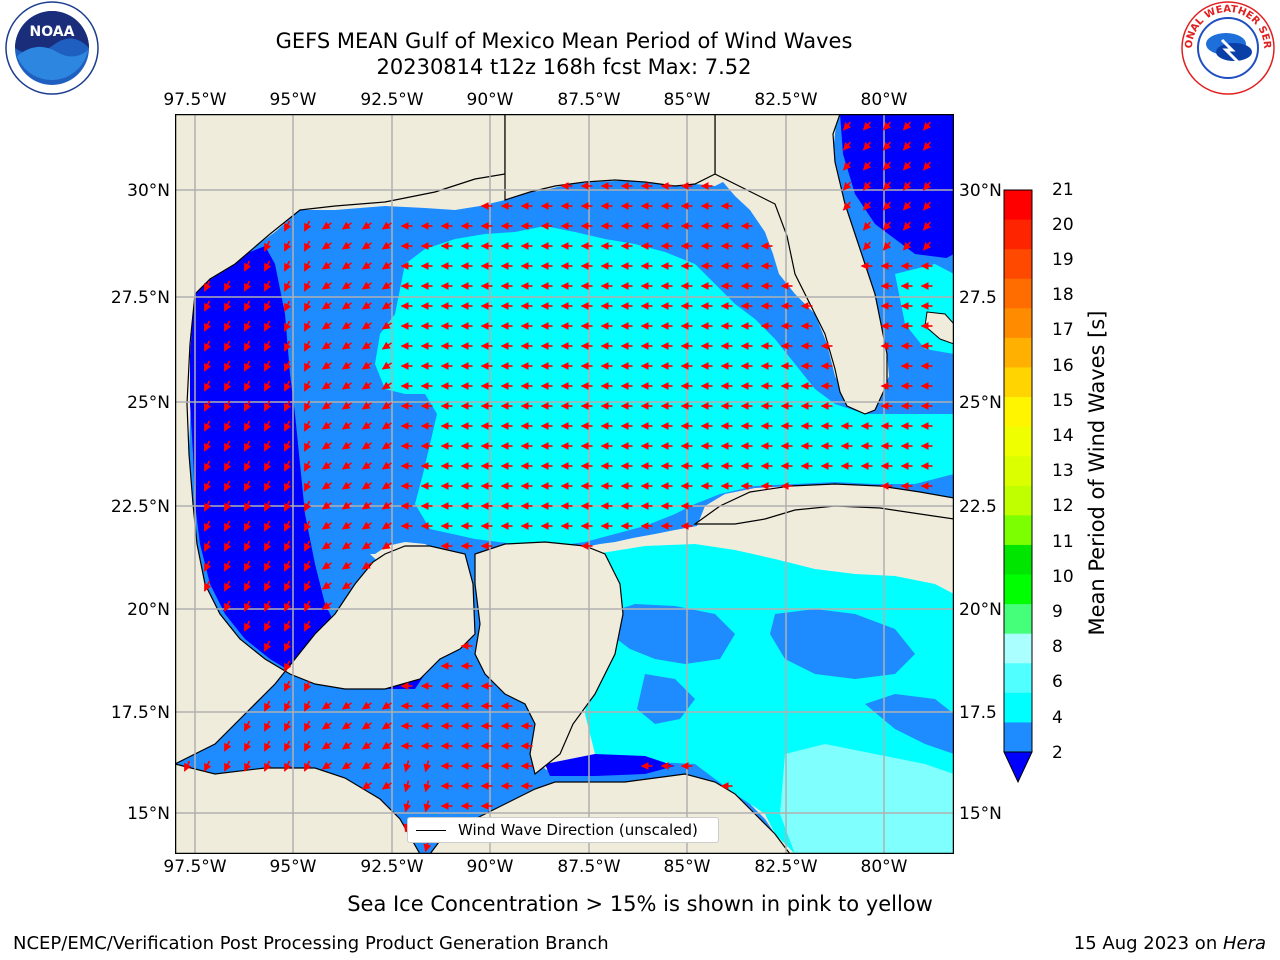 The image size is (1280, 960). Describe the element at coordinates (1063, 401) in the screenshot. I see `colorbar-tick: 15` at that location.